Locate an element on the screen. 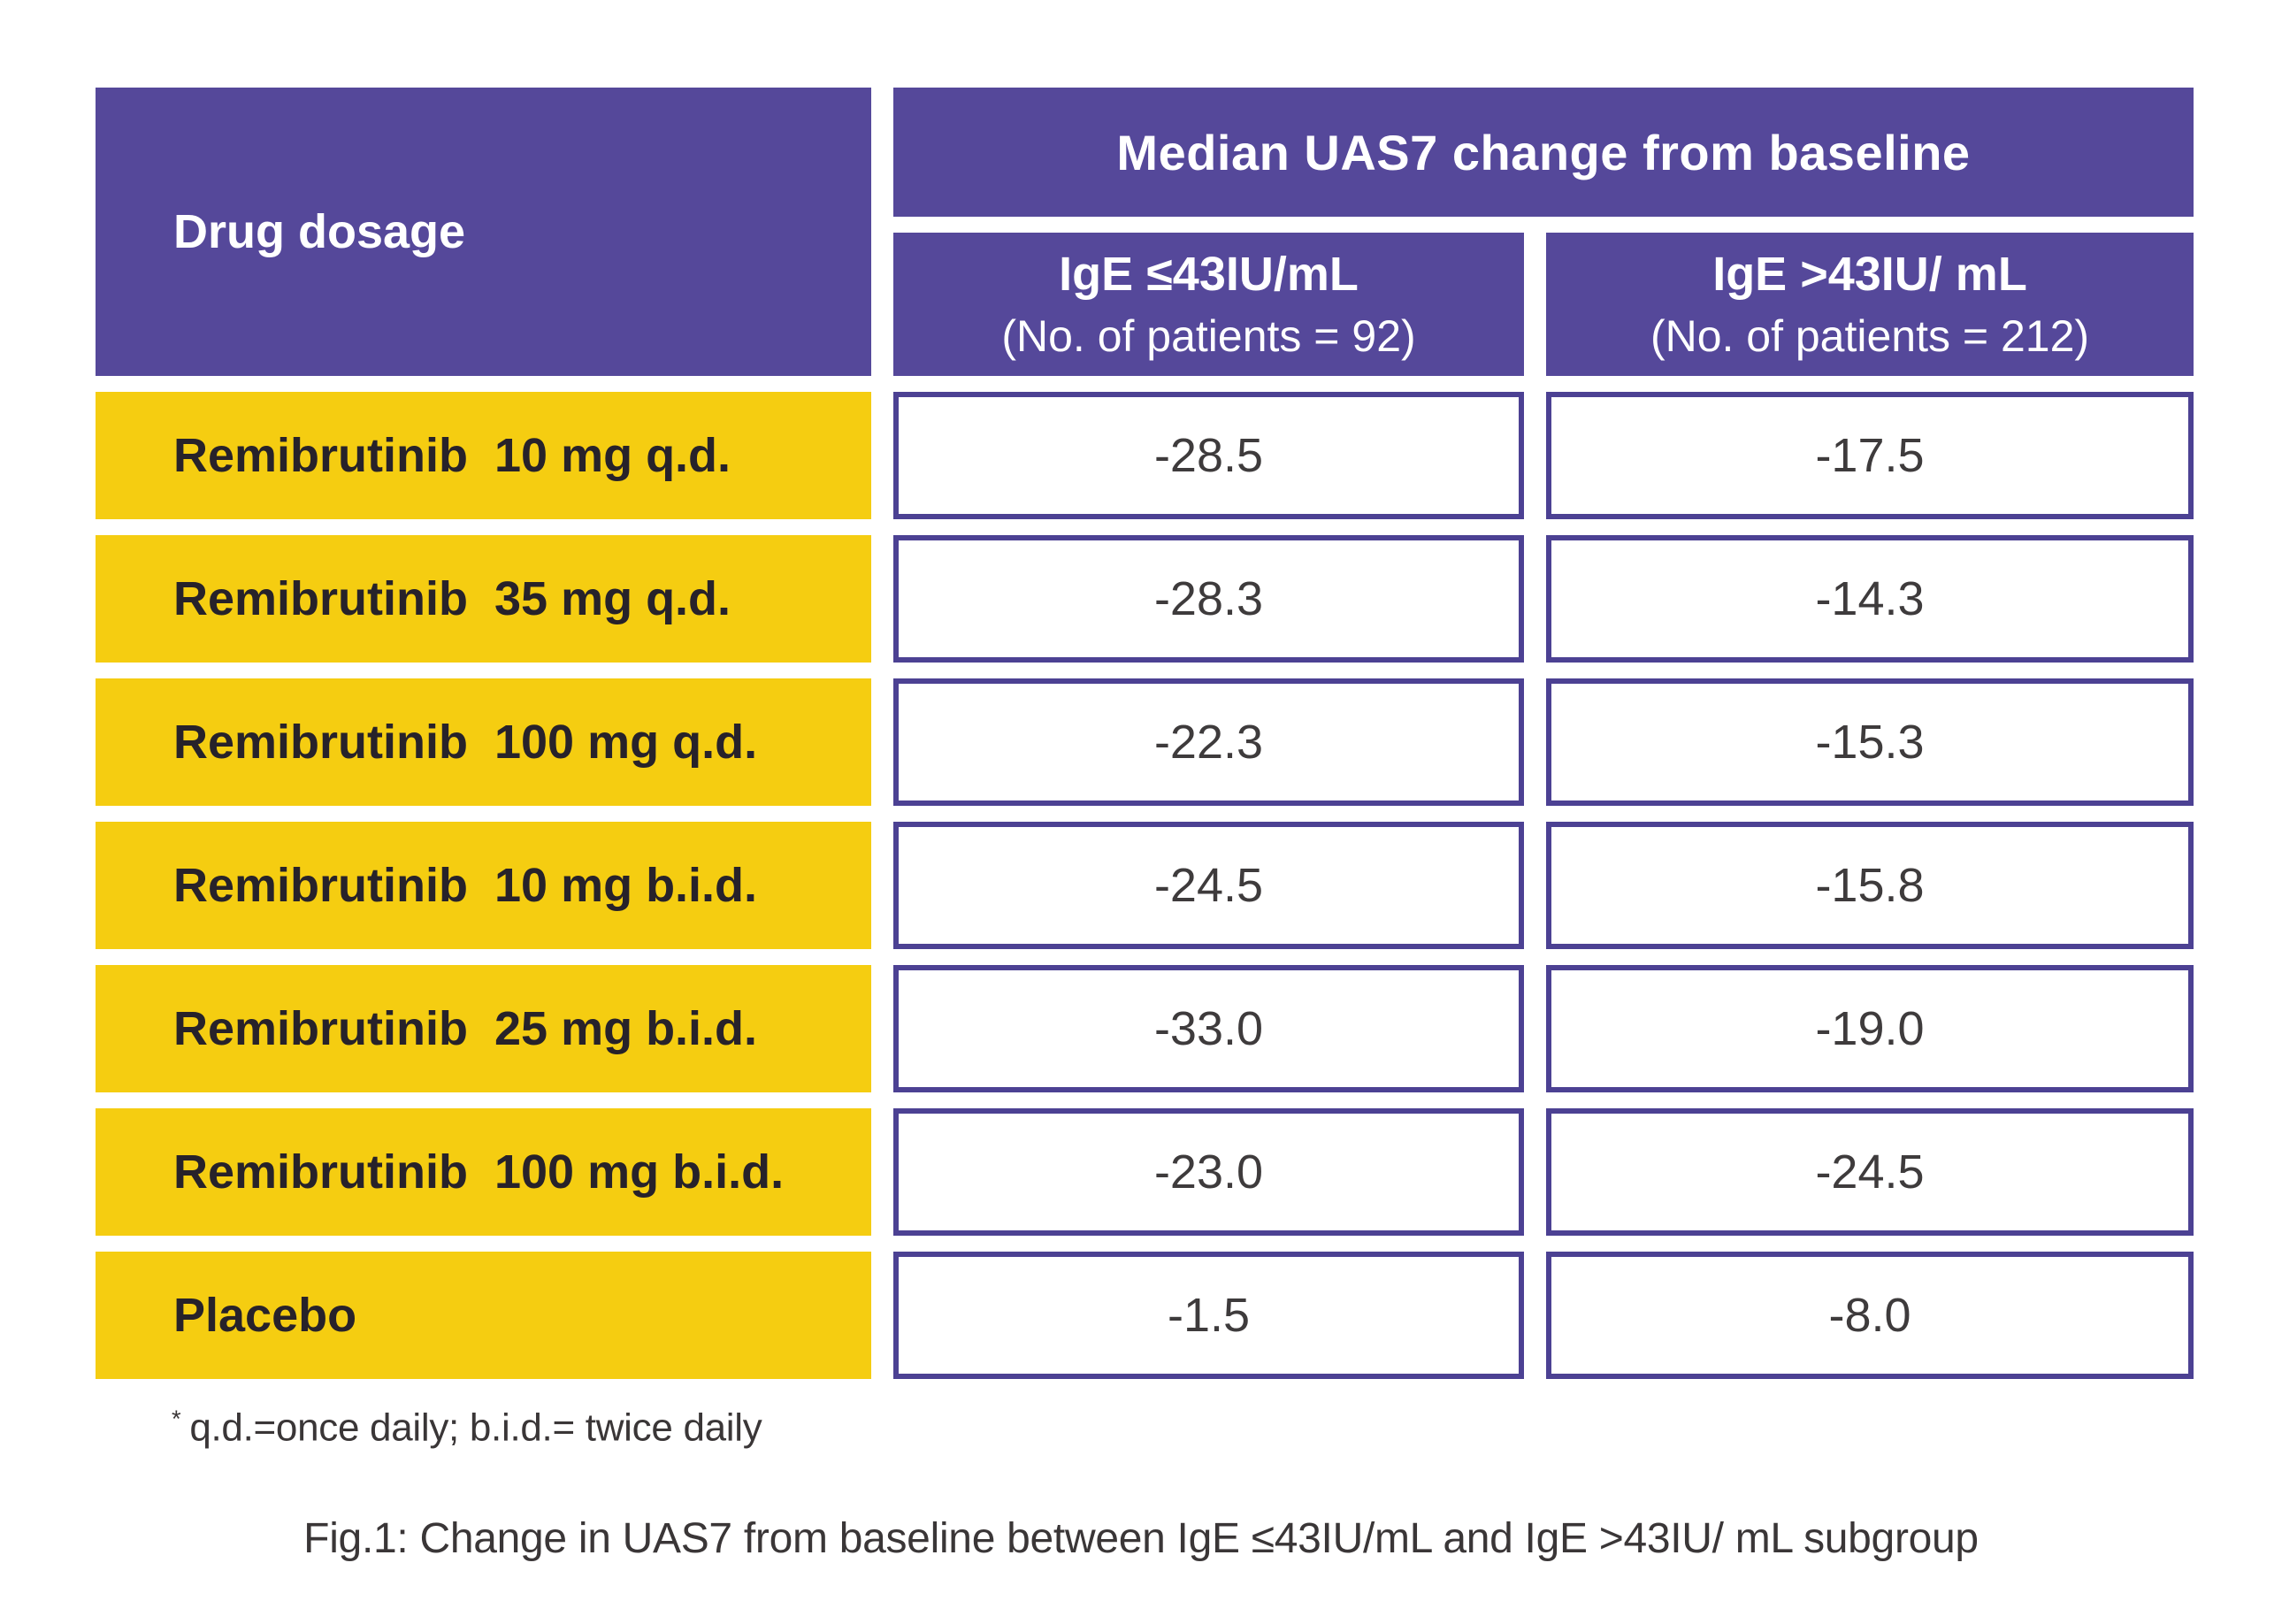 This screenshot has width=2282, height=1624. value-cell: -33.0 is located at coordinates (1208, 1028).